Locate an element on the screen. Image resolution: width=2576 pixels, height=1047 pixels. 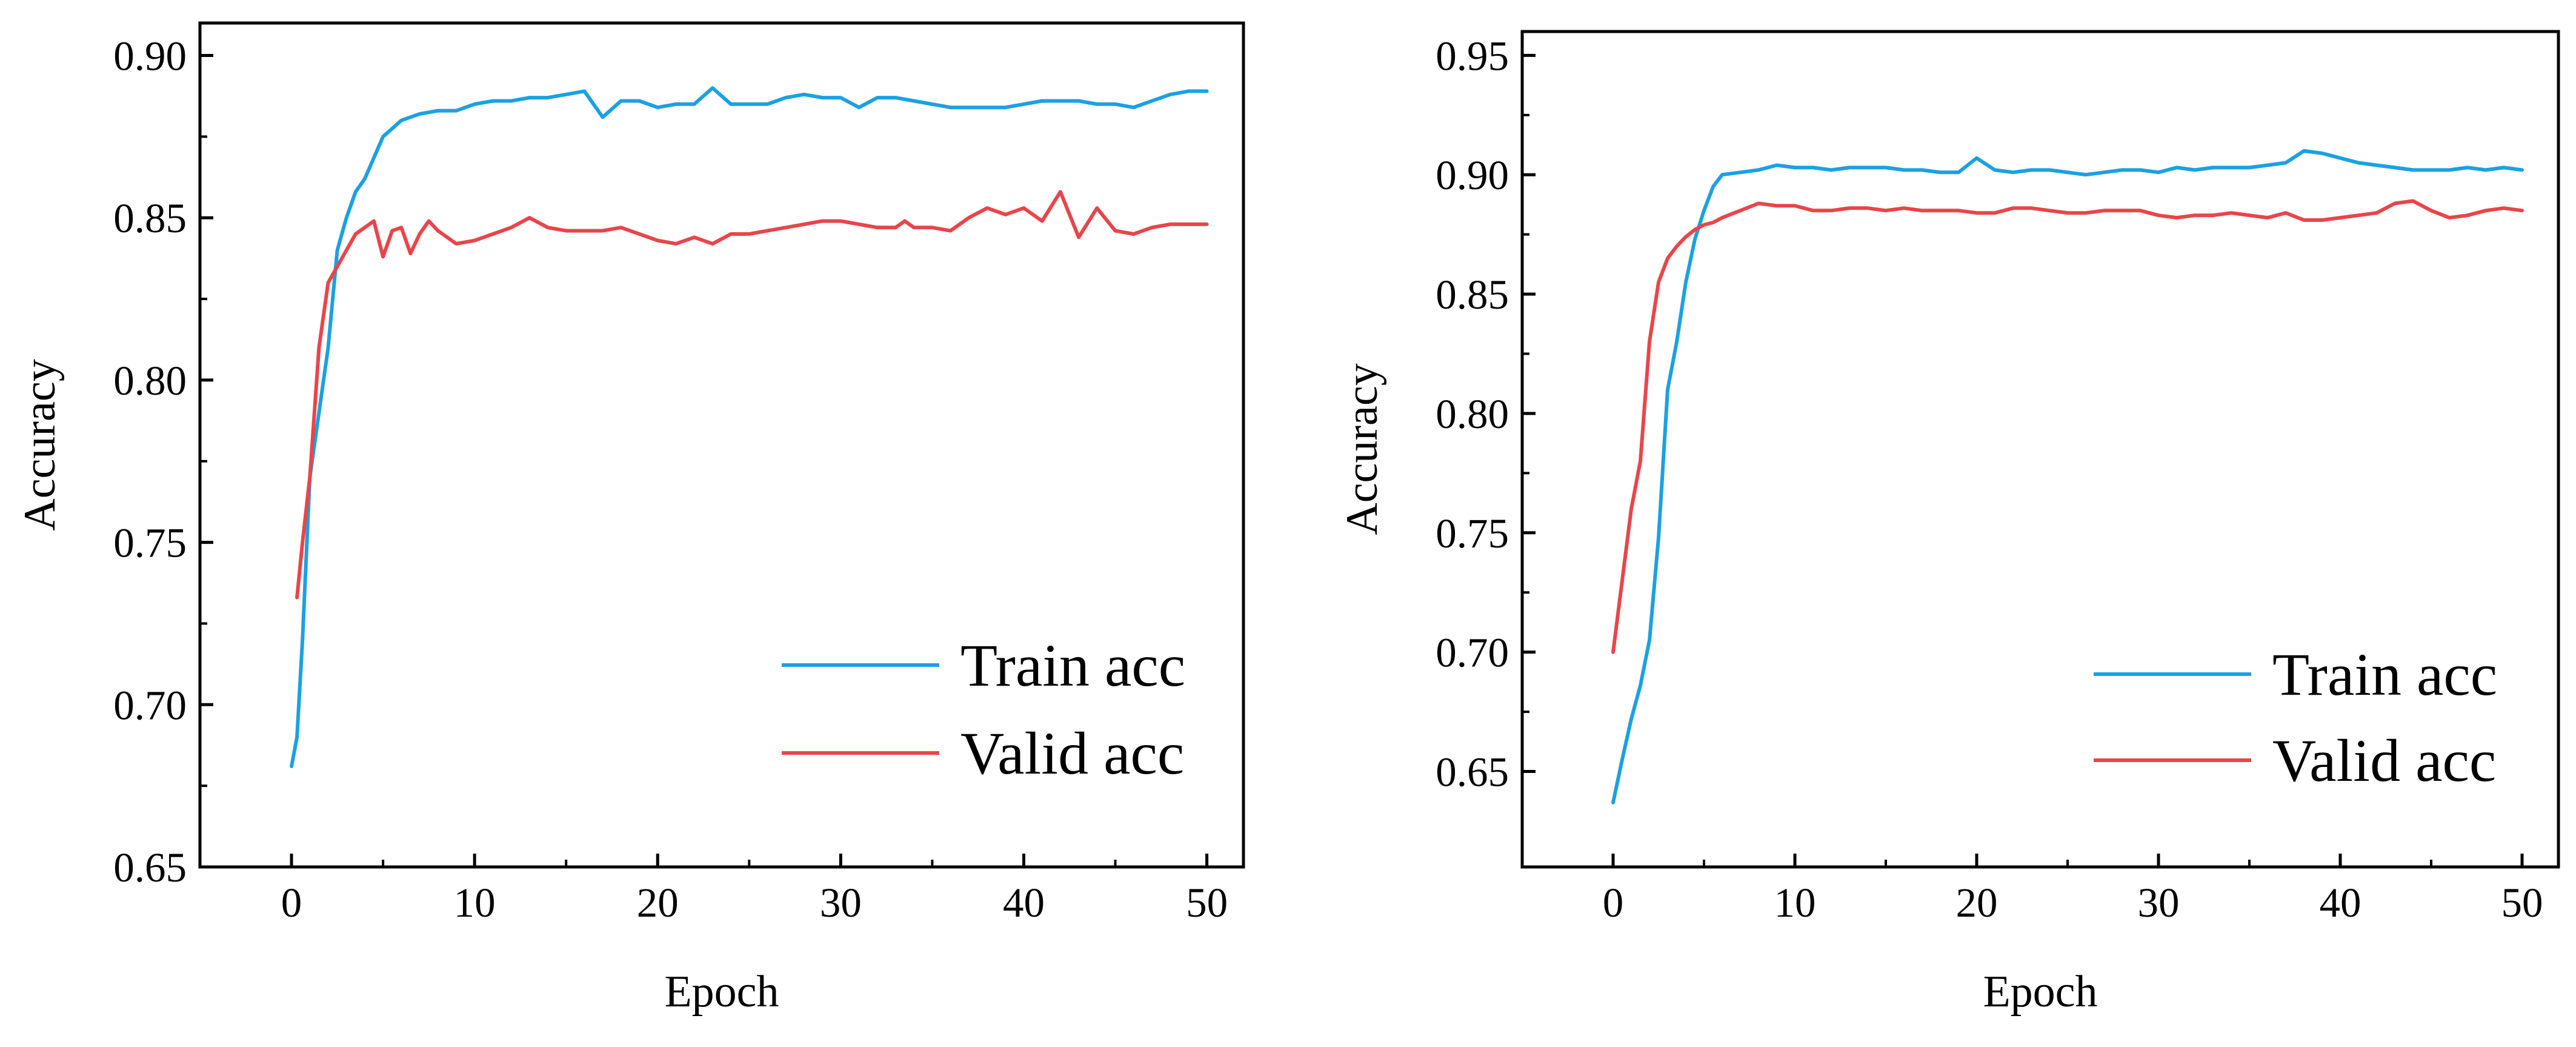
y-tick-label: 0.95 is located at coordinates (1472, 56).